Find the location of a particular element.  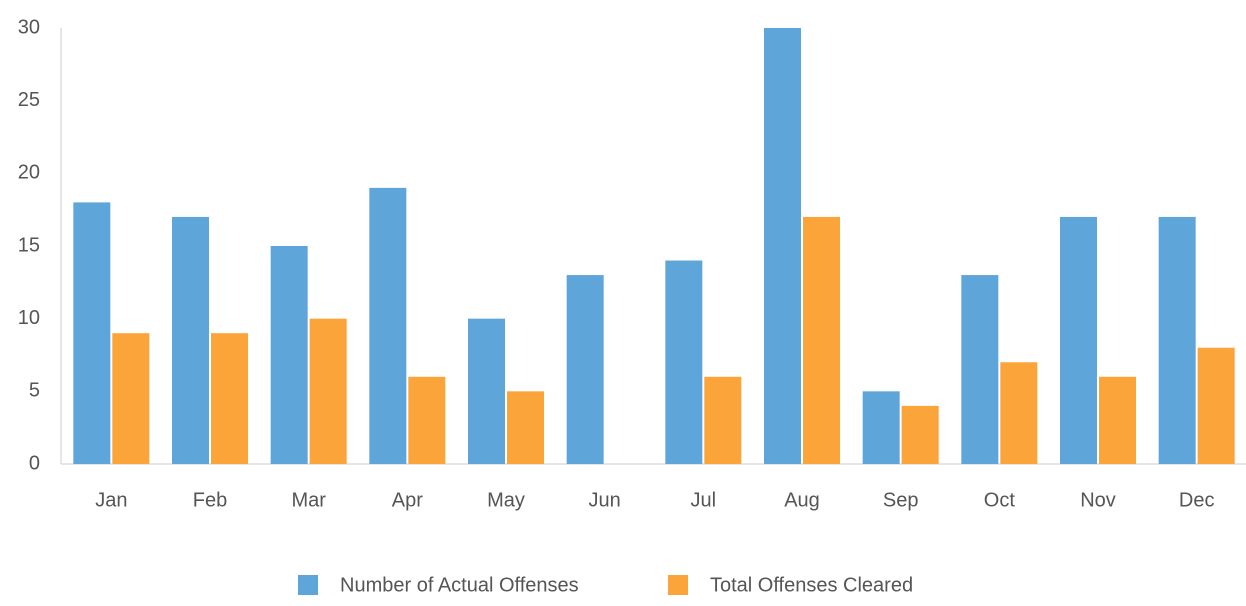

x-tick-label: May is located at coordinates (506, 500).